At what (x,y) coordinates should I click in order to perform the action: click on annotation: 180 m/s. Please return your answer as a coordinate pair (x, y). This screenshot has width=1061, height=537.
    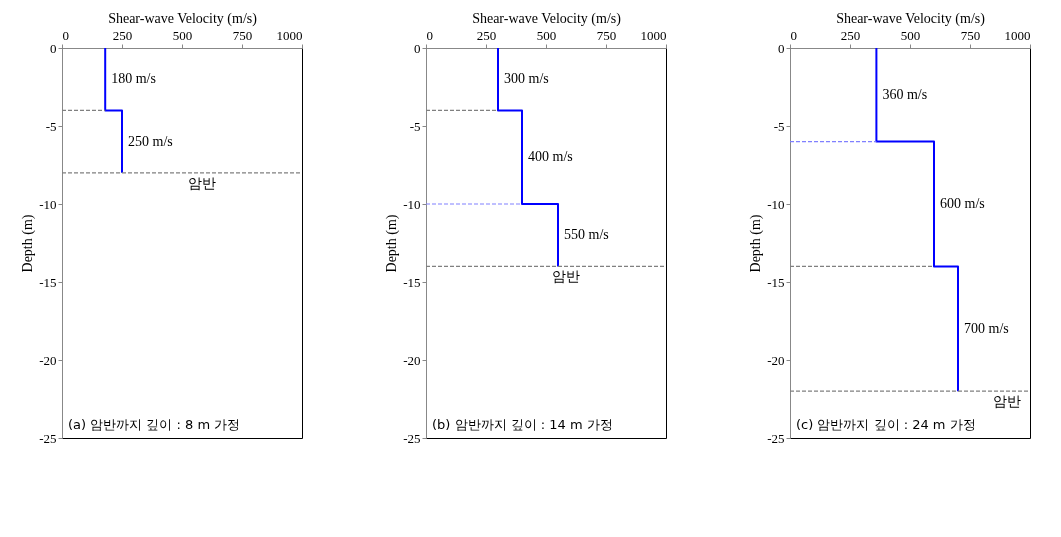
    Looking at the image, I should click on (133, 79).